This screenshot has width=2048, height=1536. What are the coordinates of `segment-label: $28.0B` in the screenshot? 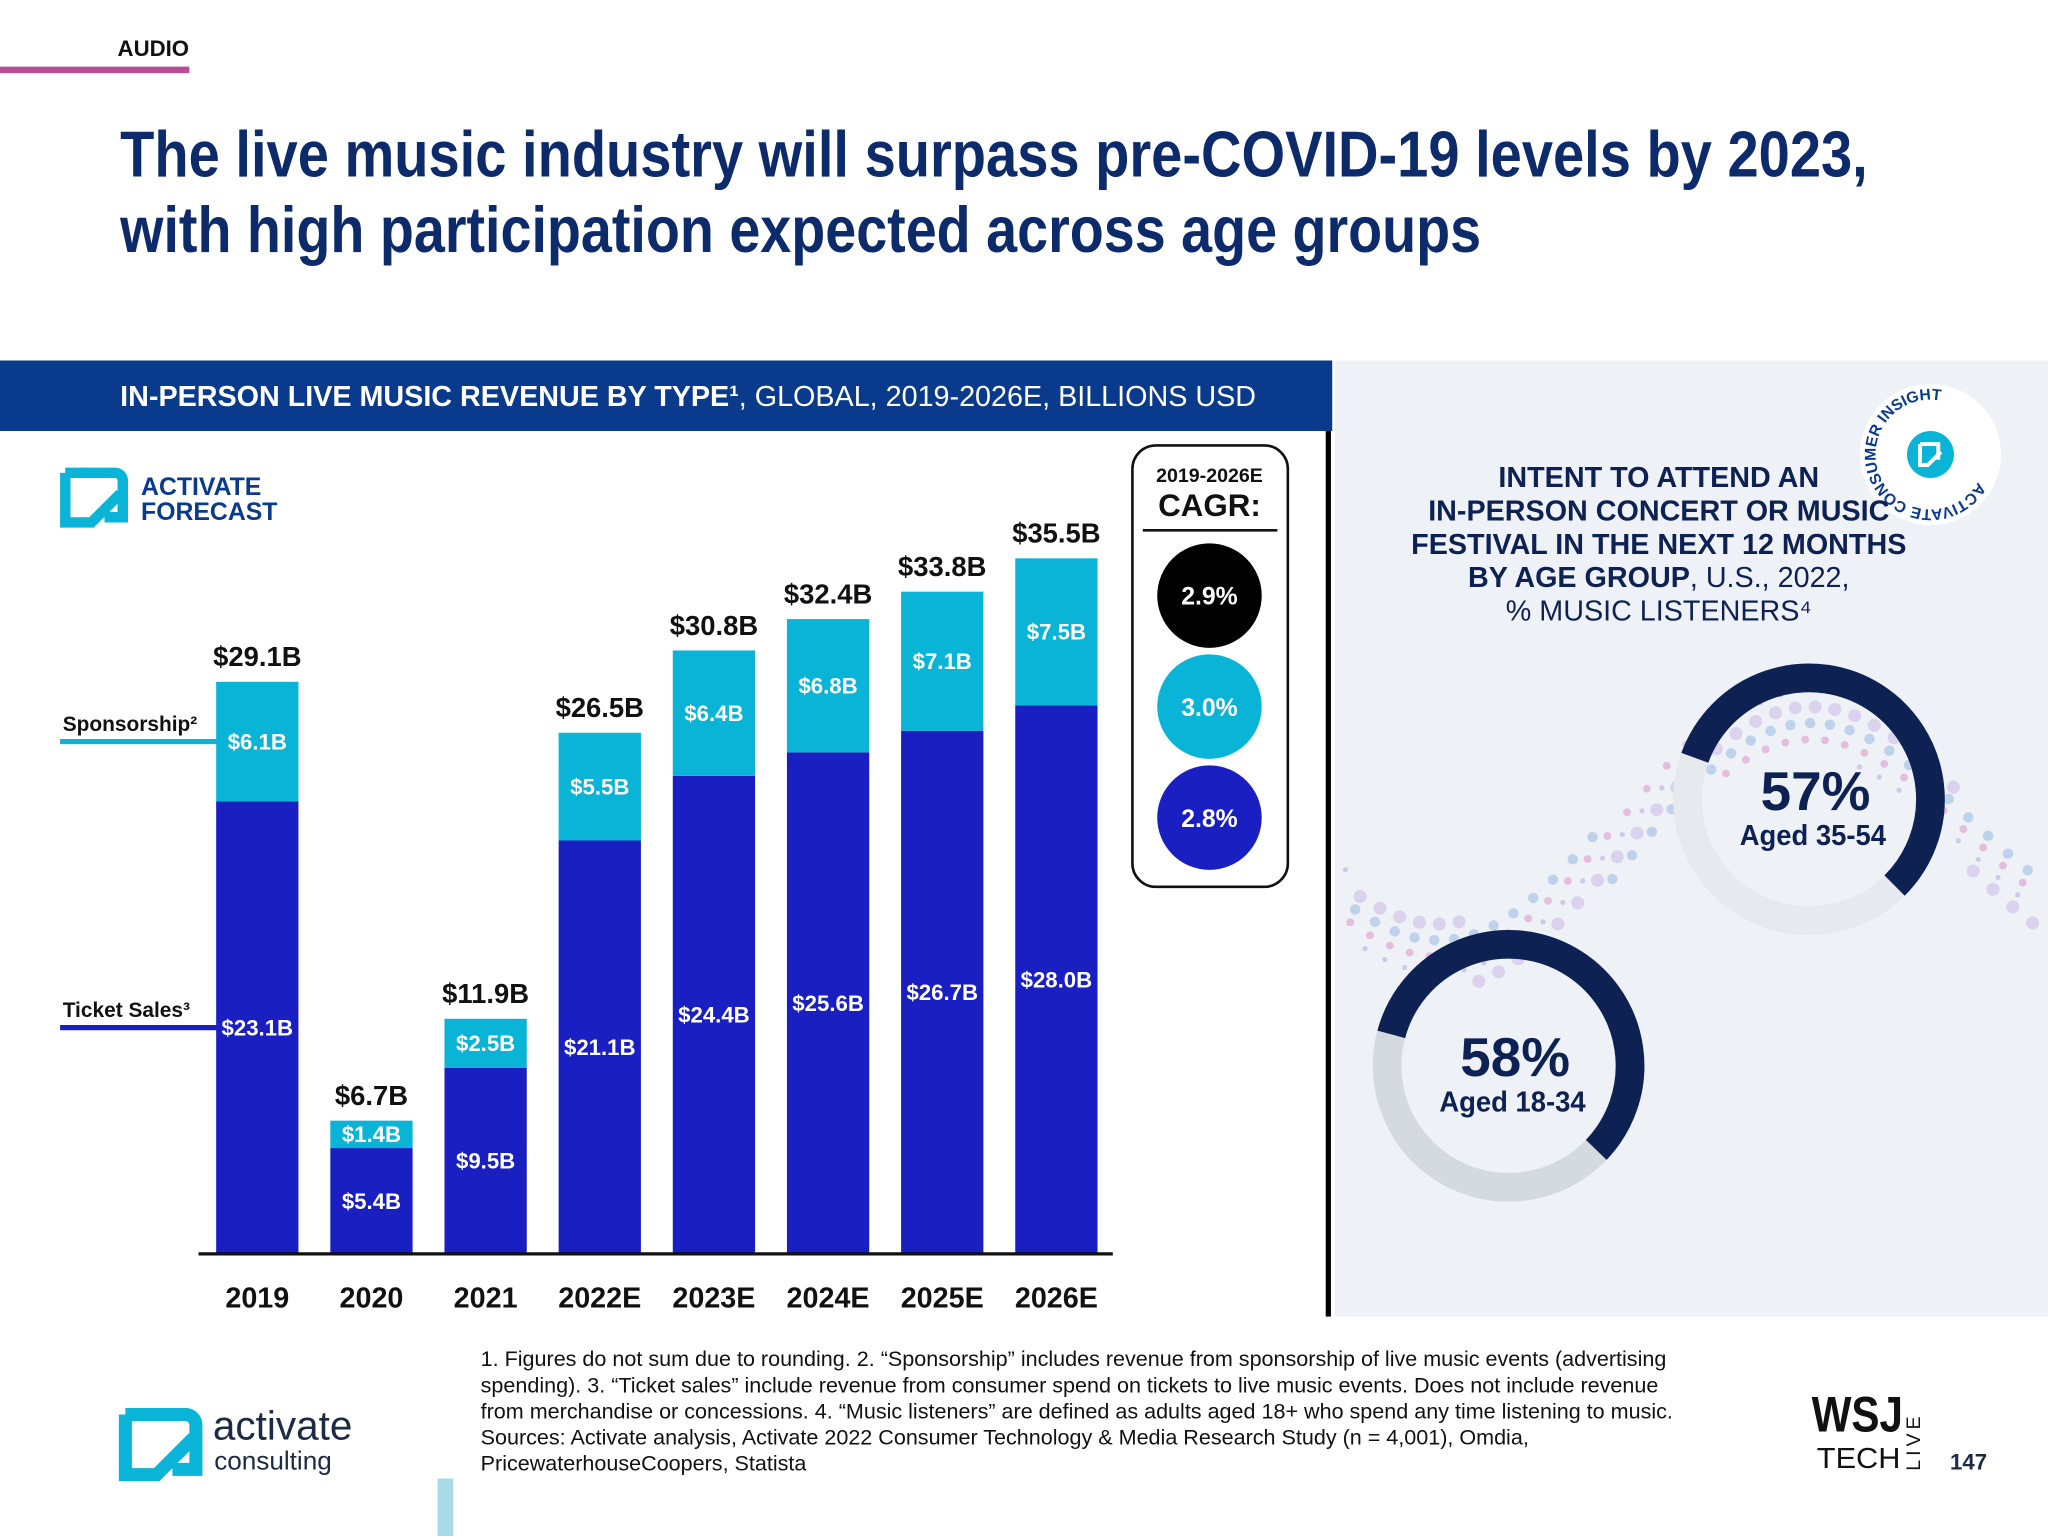 It's located at (1057, 979).